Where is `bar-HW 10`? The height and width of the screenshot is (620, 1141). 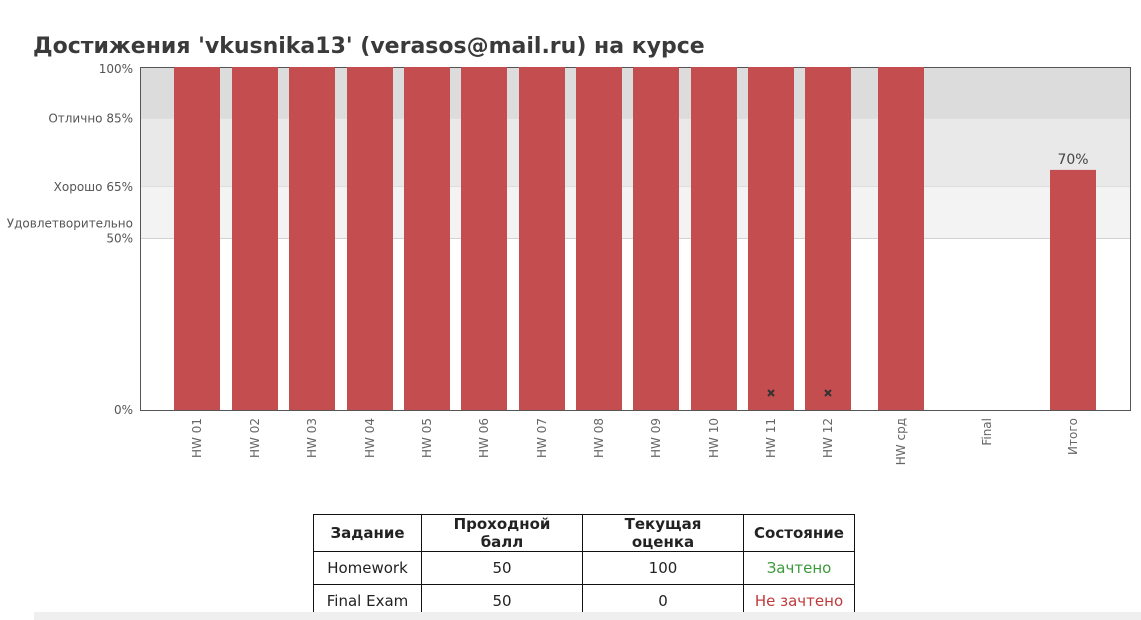
bar-HW 10 is located at coordinates (714, 238).